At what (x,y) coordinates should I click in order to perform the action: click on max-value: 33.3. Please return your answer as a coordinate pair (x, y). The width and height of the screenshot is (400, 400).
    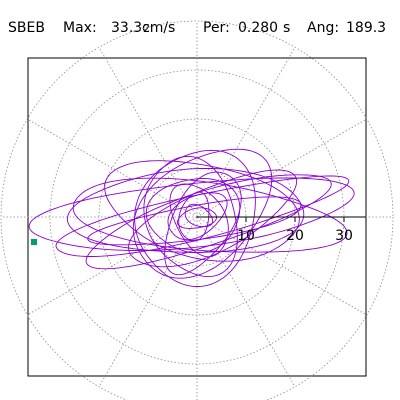
    Looking at the image, I should click on (127, 28).